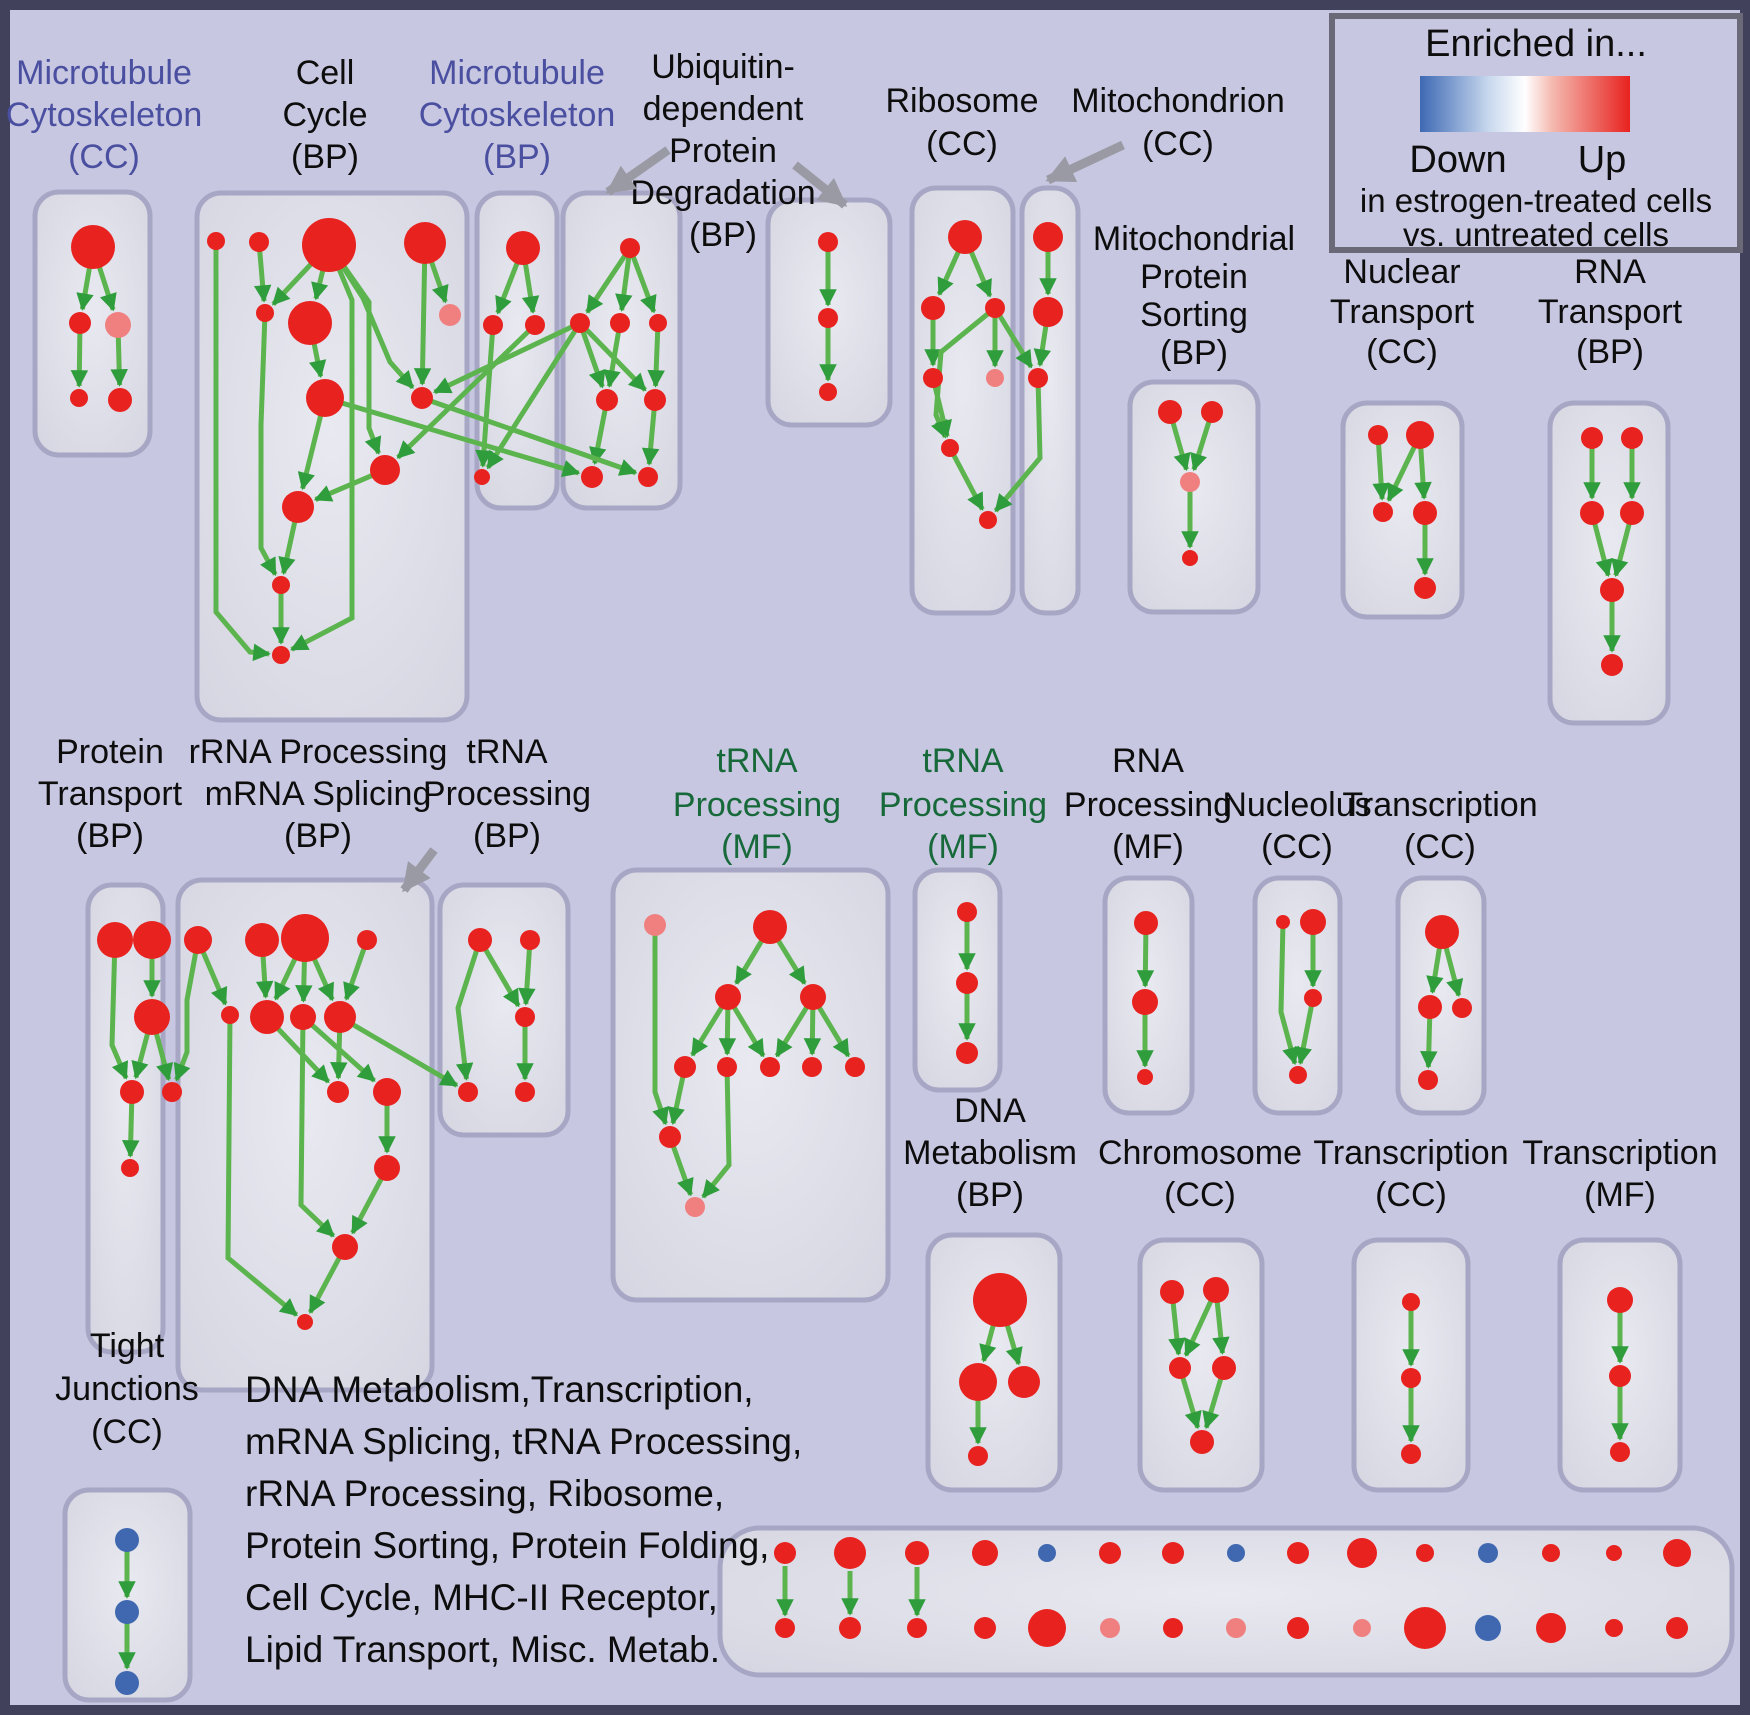  What do you see at coordinates (1420, 435) in the screenshot?
I see `gene-node-n2` at bounding box center [1420, 435].